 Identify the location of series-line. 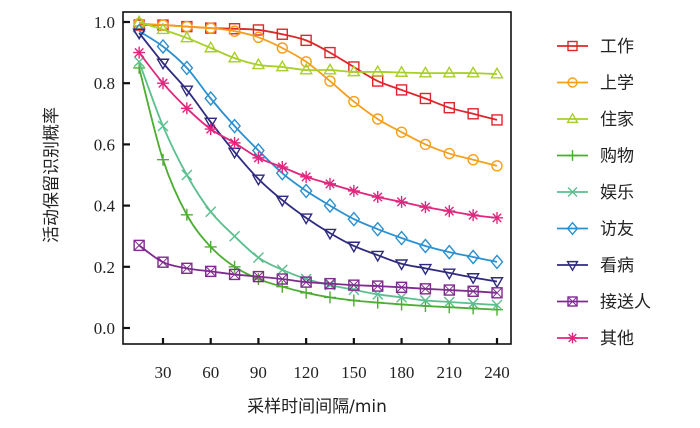
(318, 48).